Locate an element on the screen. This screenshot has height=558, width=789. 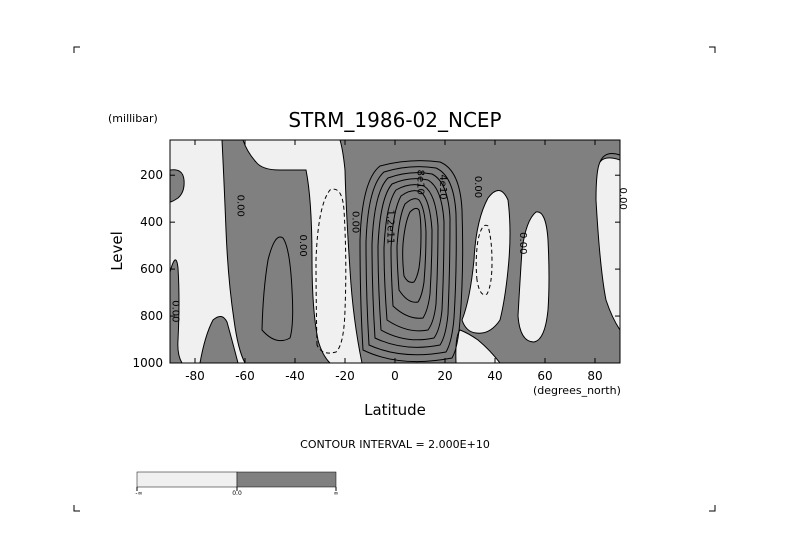
positive-region-left-edge is located at coordinates (177, 186).